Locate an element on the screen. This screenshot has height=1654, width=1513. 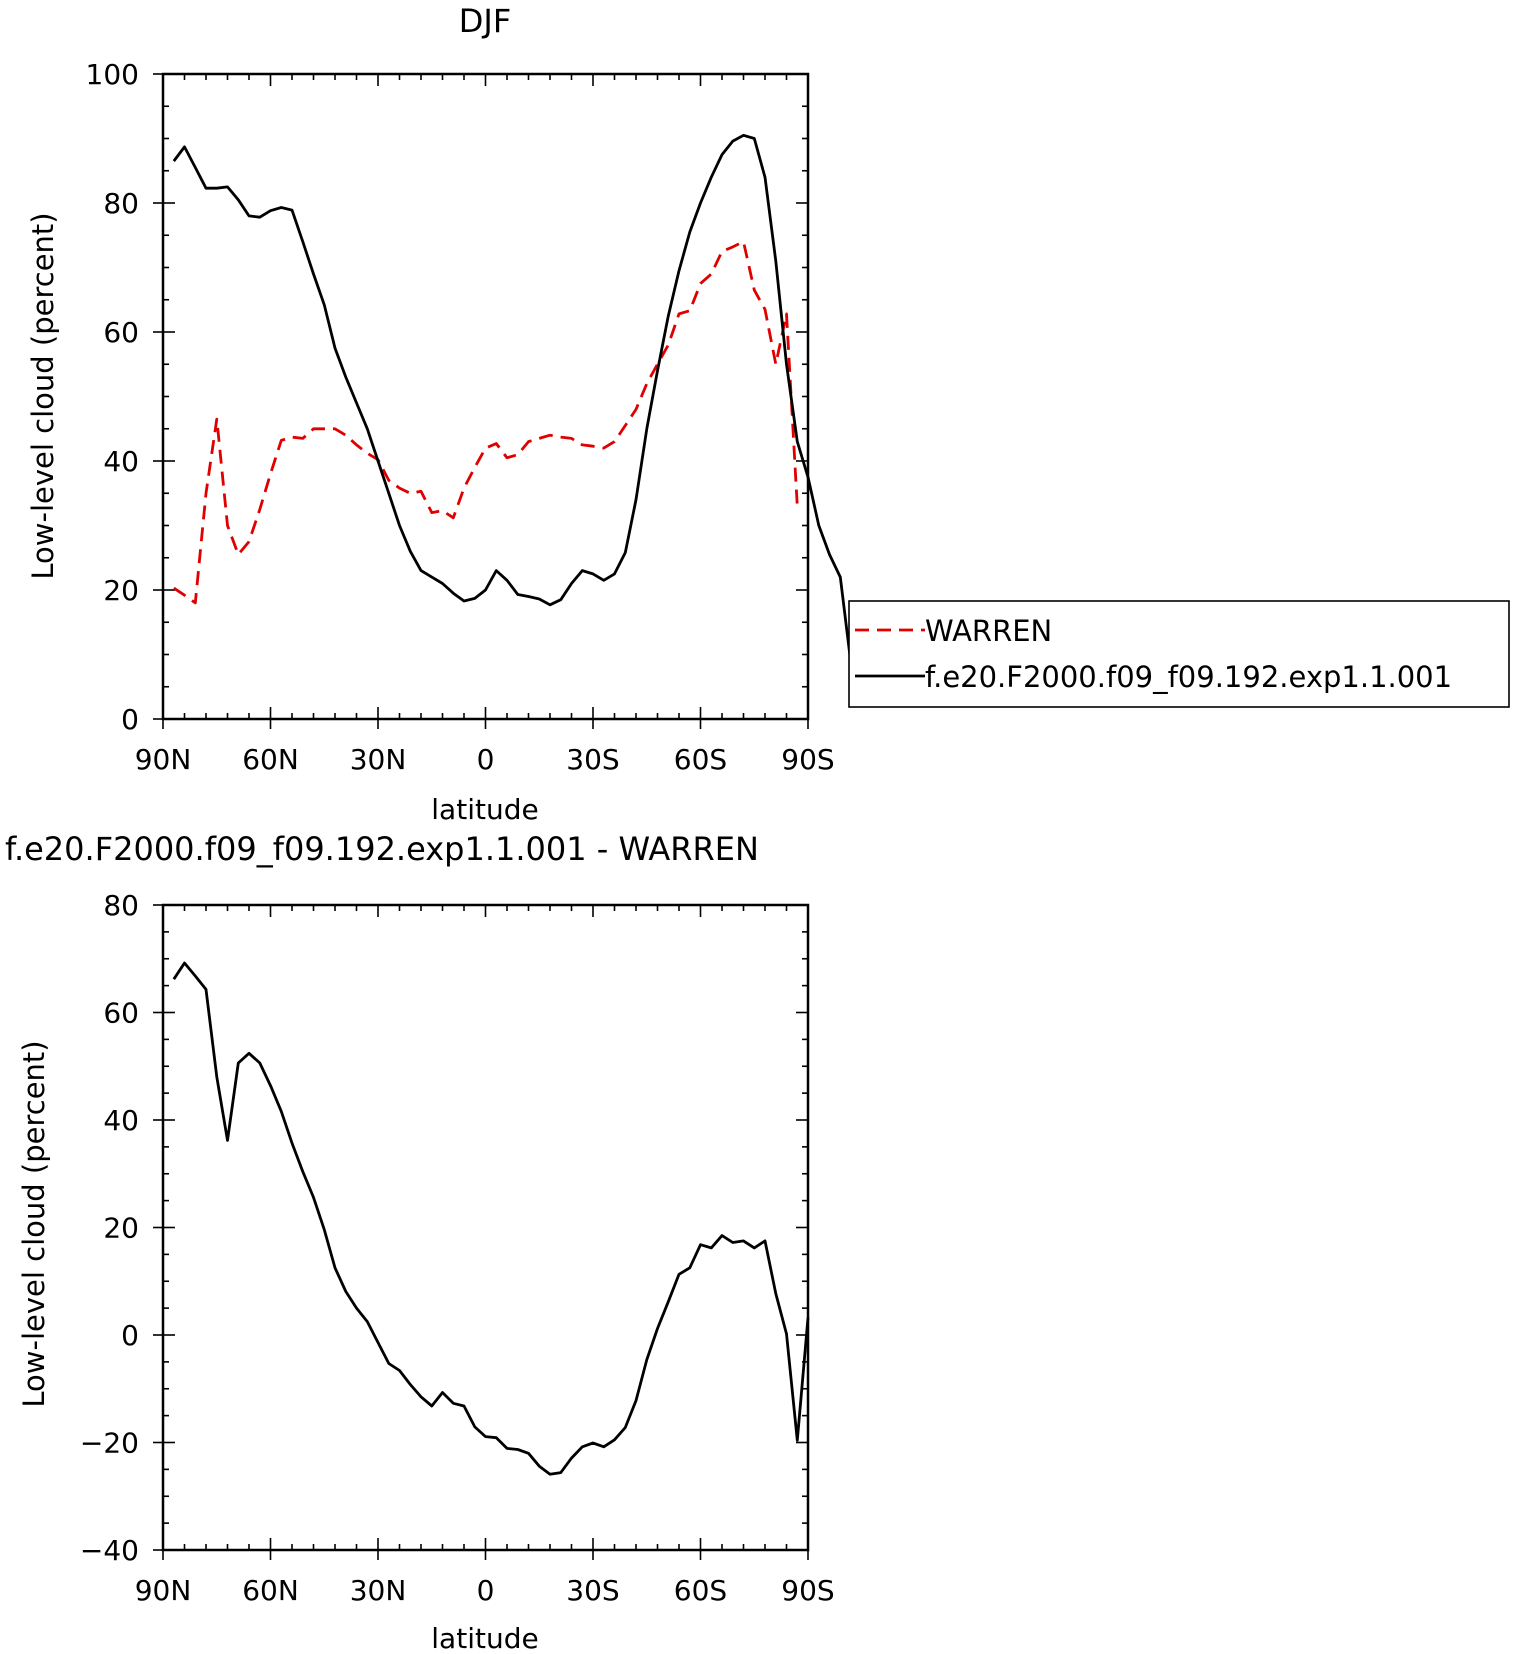
bottom-y-tick-labels: −40 −20 0 20 40 60 80 is located at coordinates (109, 1228).